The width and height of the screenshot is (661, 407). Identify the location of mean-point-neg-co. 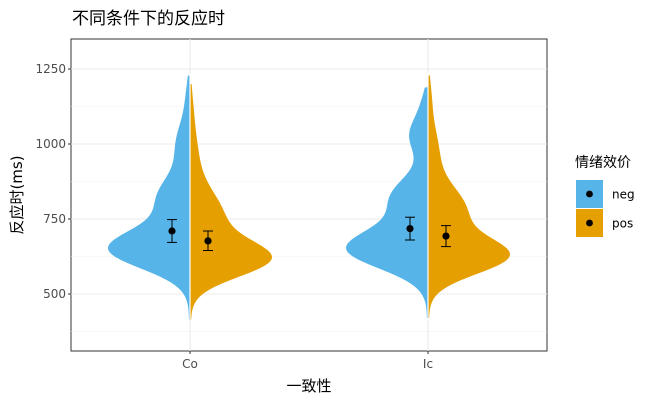
(172, 231).